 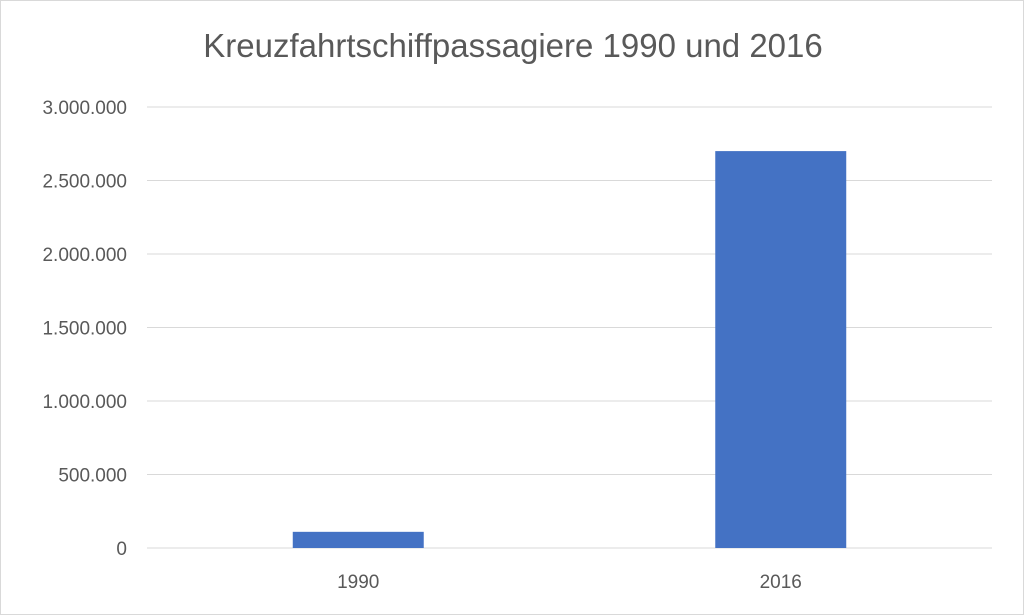 What do you see at coordinates (781, 582) in the screenshot?
I see `x-tick-label: 2016` at bounding box center [781, 582].